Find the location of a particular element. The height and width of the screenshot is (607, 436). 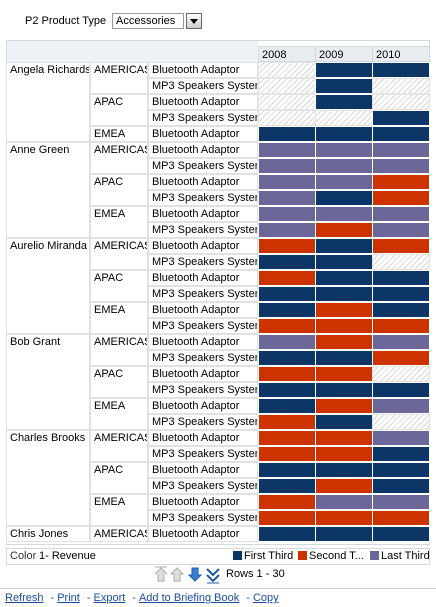

prompt-dropdown: Accessories is located at coordinates (148, 21).